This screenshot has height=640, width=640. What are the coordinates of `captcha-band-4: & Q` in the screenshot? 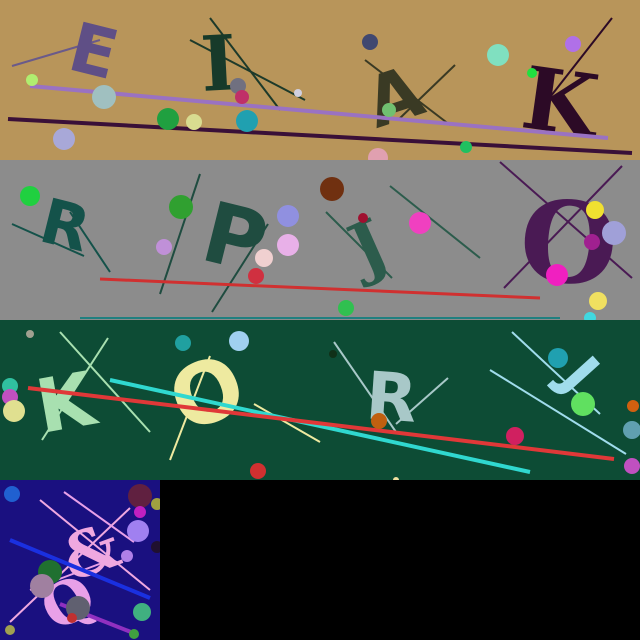 It's located at (80, 560).